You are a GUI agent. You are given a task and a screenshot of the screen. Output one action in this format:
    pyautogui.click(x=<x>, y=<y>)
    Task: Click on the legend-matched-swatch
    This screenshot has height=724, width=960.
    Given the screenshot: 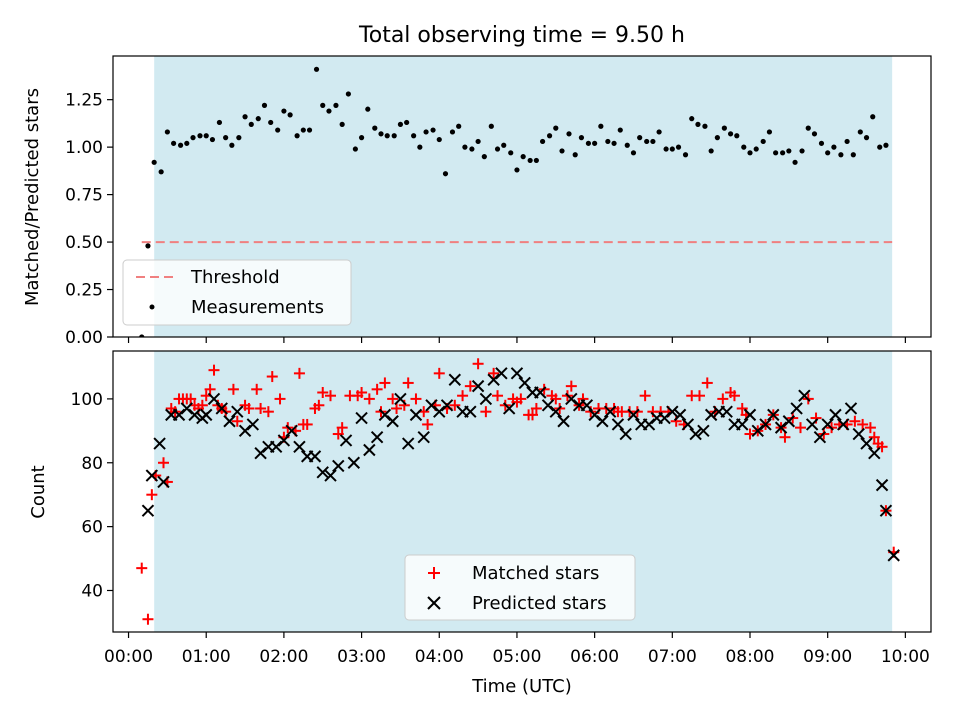 What is the action you would take?
    pyautogui.click(x=434, y=573)
    